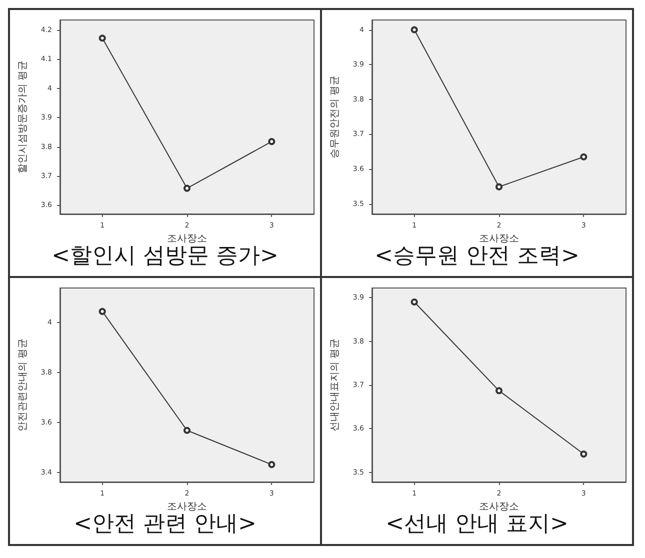  Describe the element at coordinates (23, 385) in the screenshot. I see `y-axis-title: 안전관련안내의 평균` at that location.